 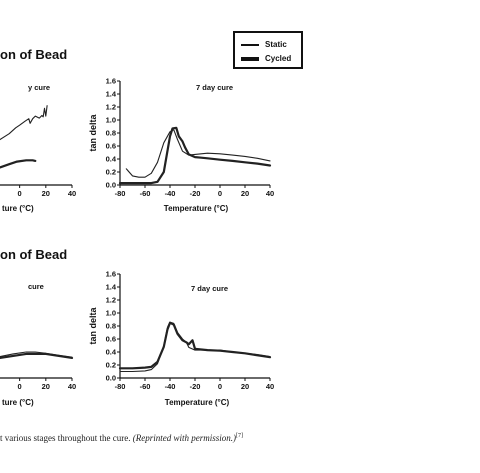 What do you see at coordinates (34, 54) in the screenshot?
I see `section-title-top: on of Bead` at bounding box center [34, 54].